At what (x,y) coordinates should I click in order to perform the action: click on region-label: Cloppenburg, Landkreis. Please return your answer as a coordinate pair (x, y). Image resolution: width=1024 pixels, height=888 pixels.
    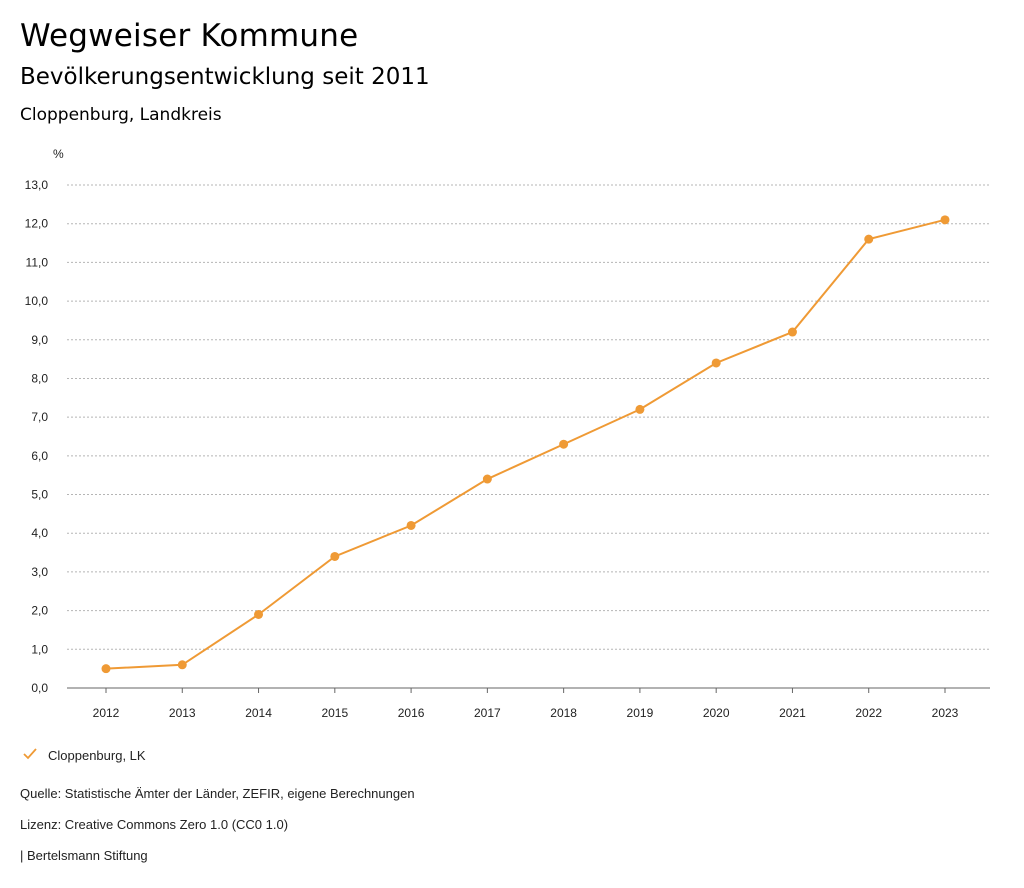
    Looking at the image, I should click on (121, 115).